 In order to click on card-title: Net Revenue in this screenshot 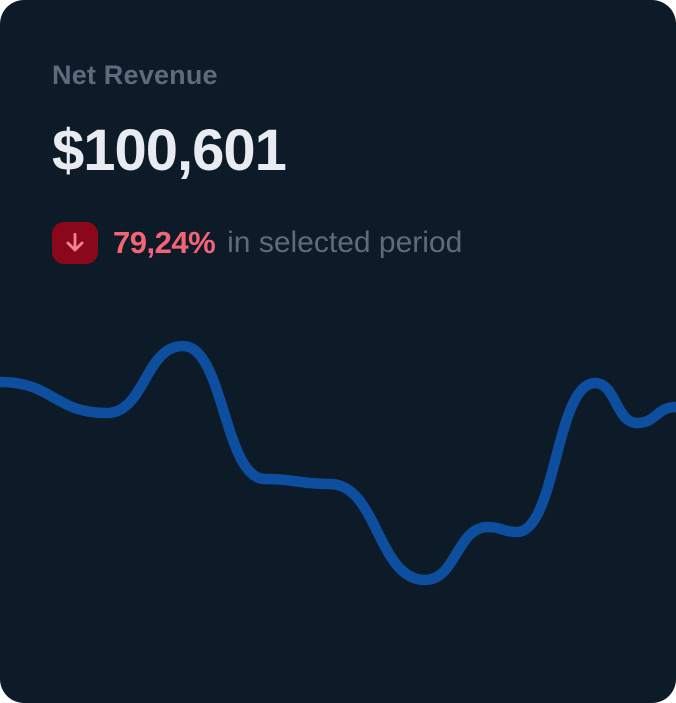, I will do `click(135, 75)`.